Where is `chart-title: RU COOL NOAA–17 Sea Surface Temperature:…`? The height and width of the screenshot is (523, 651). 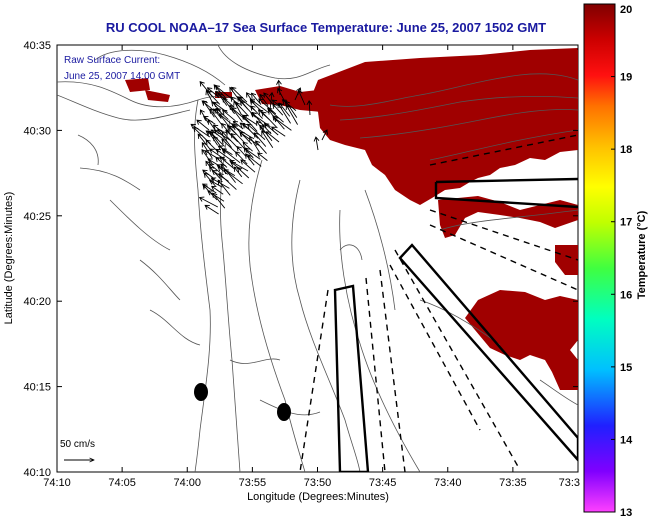
chart-title: RU COOL NOAA–17 Sea Surface Temperature:… is located at coordinates (326, 27).